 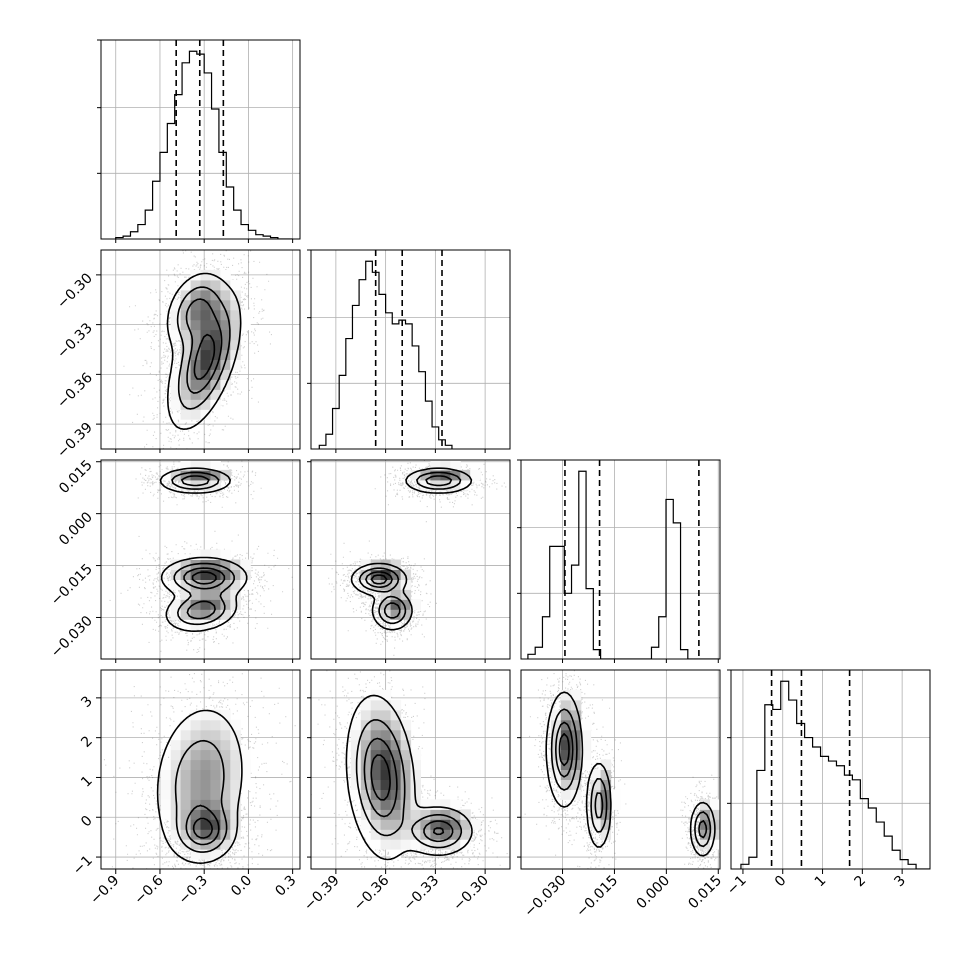 What do you see at coordinates (737, 886) in the screenshot?
I see `xtick-label-p3-0: −1` at bounding box center [737, 886].